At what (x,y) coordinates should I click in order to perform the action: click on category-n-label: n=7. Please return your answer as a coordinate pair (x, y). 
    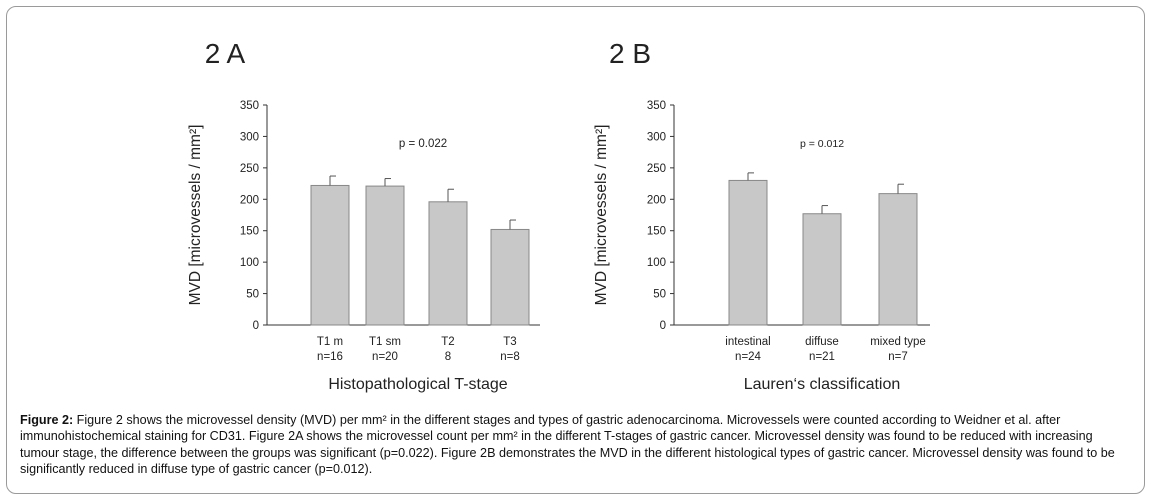
    Looking at the image, I should click on (898, 357).